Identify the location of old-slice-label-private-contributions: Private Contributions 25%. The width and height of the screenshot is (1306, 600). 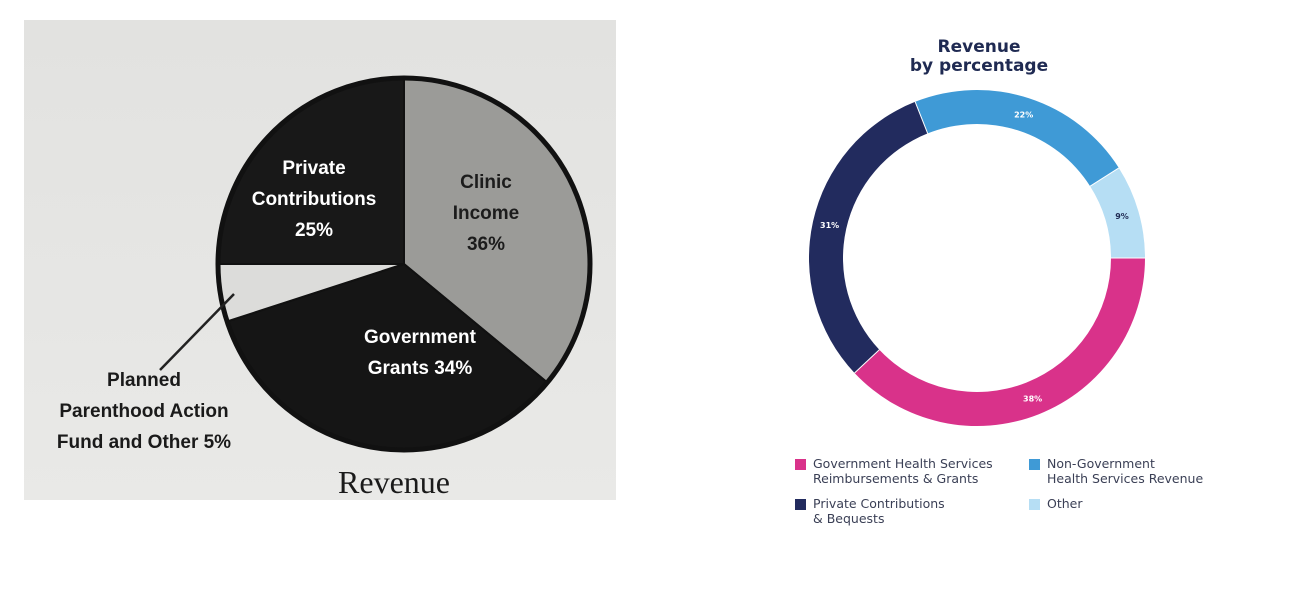
(314, 199).